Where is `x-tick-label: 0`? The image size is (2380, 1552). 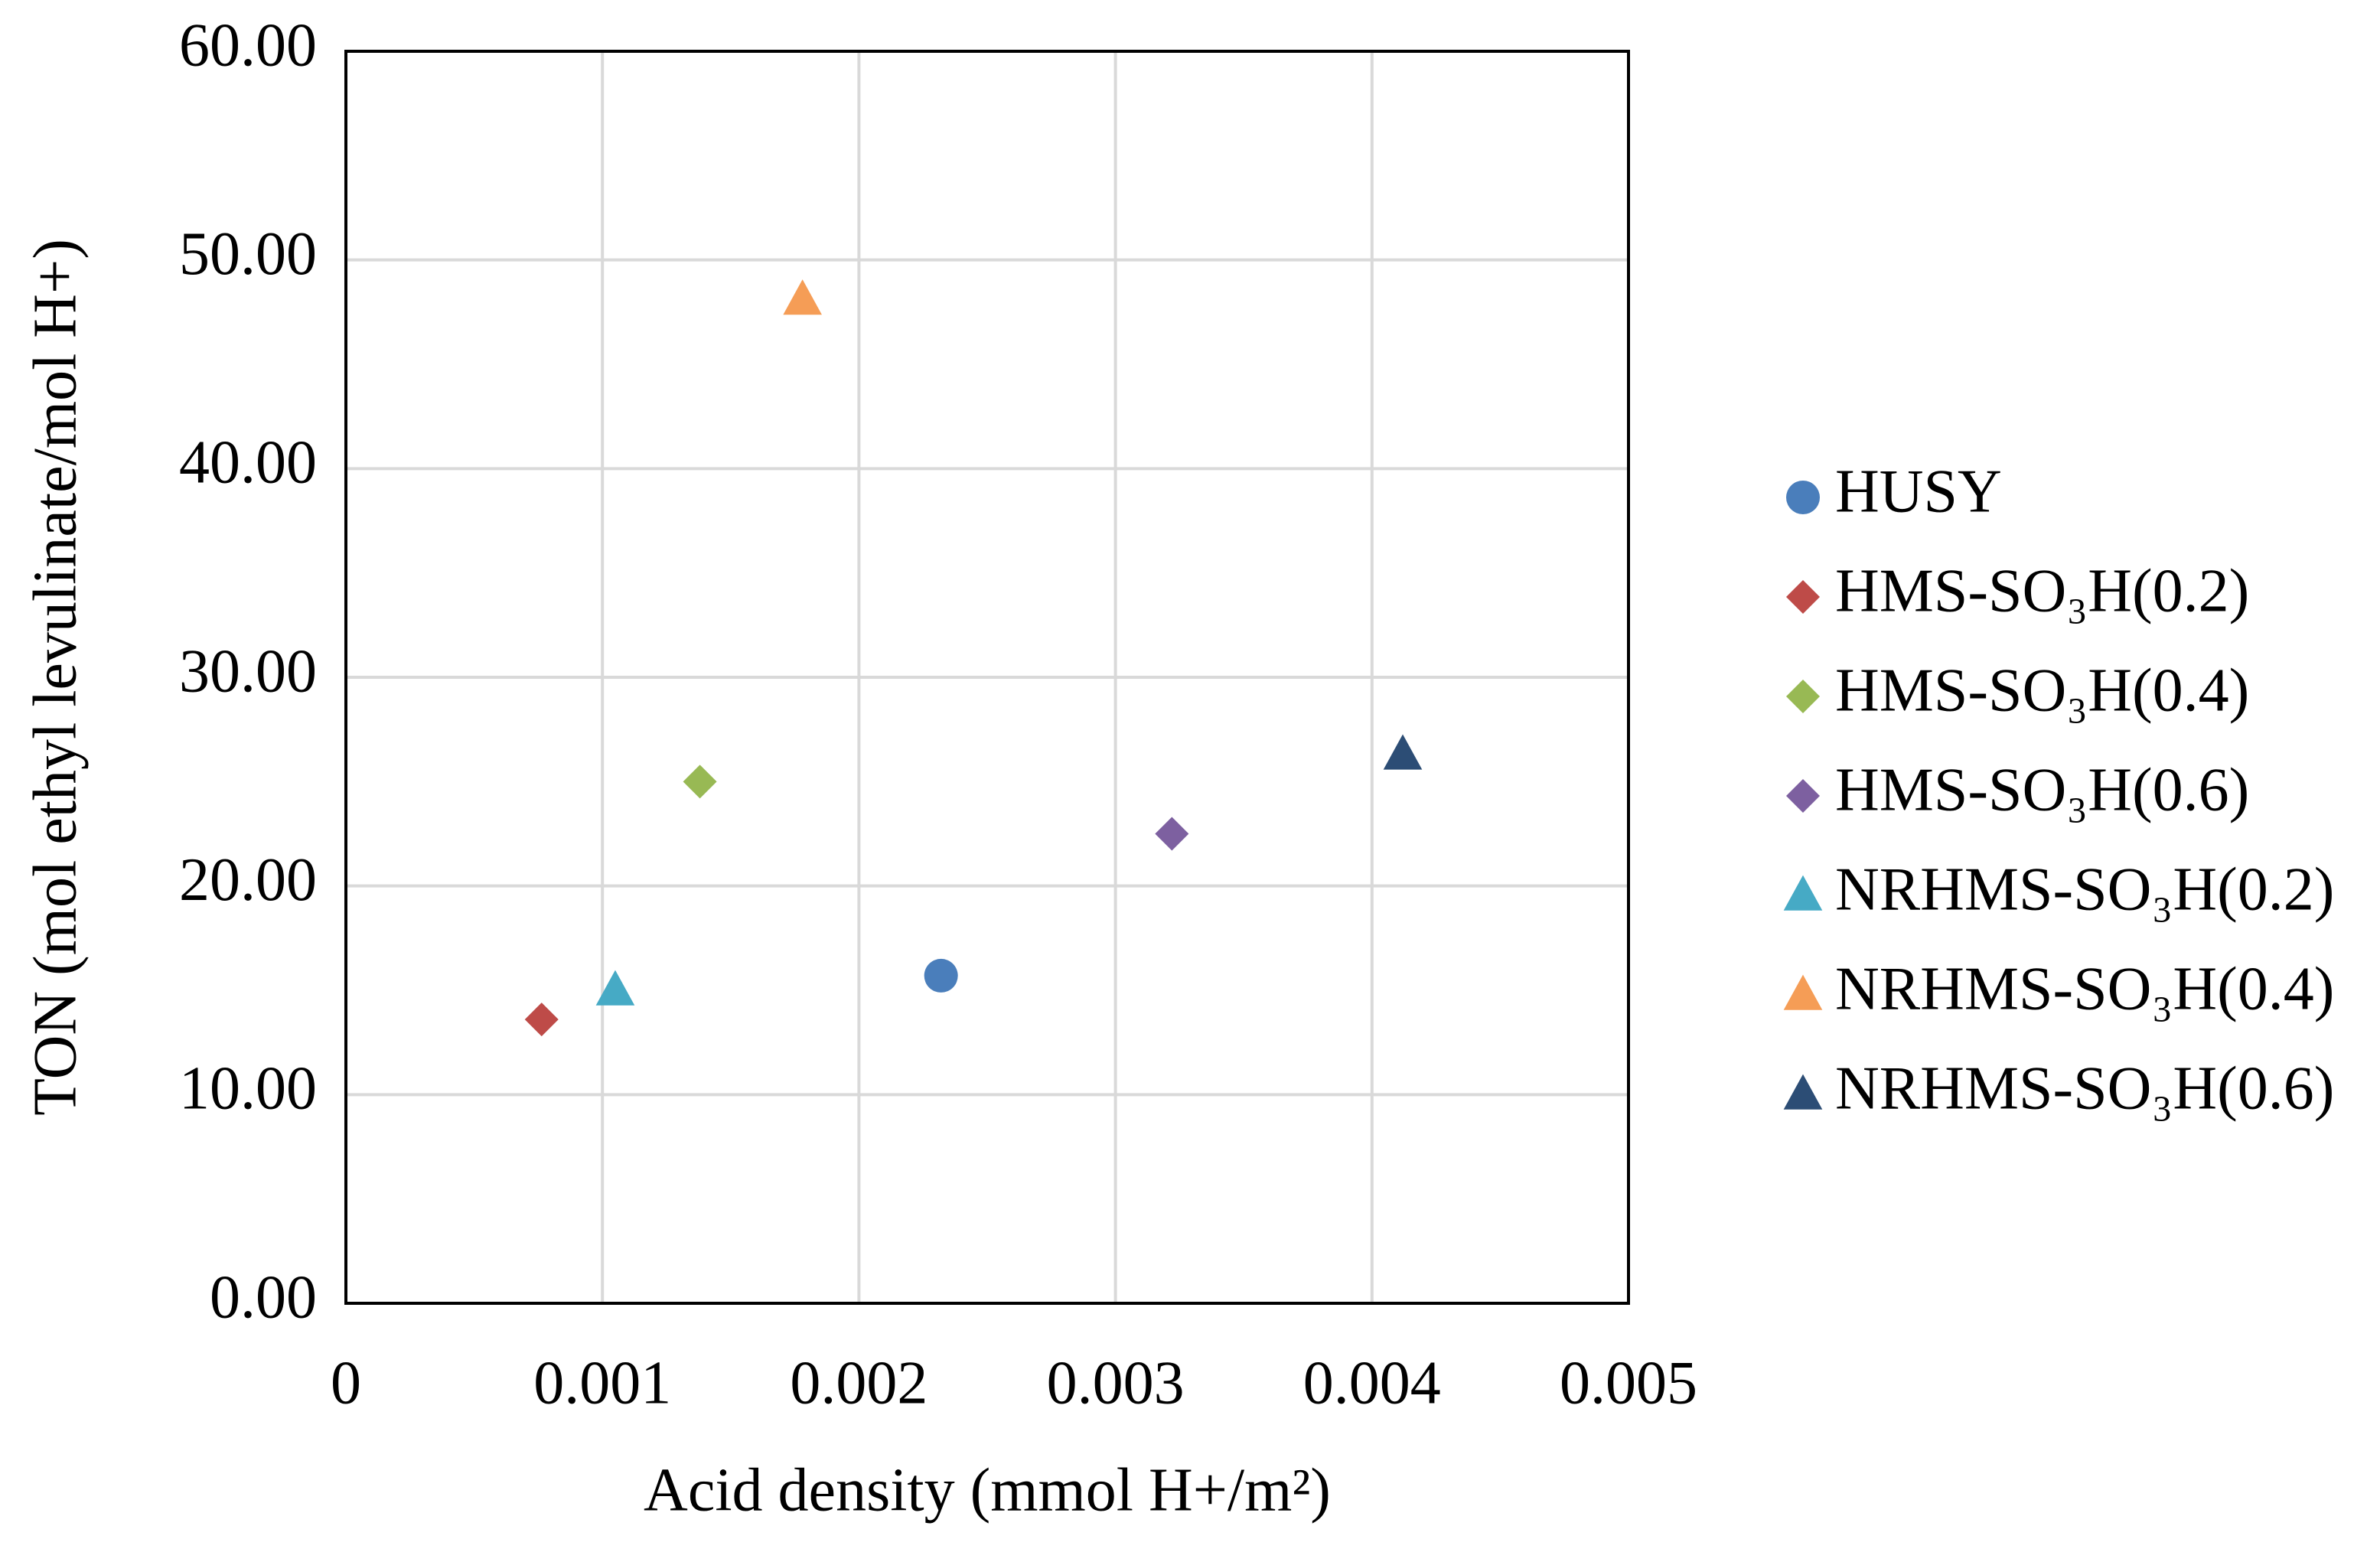
x-tick-label: 0 is located at coordinates (346, 1383).